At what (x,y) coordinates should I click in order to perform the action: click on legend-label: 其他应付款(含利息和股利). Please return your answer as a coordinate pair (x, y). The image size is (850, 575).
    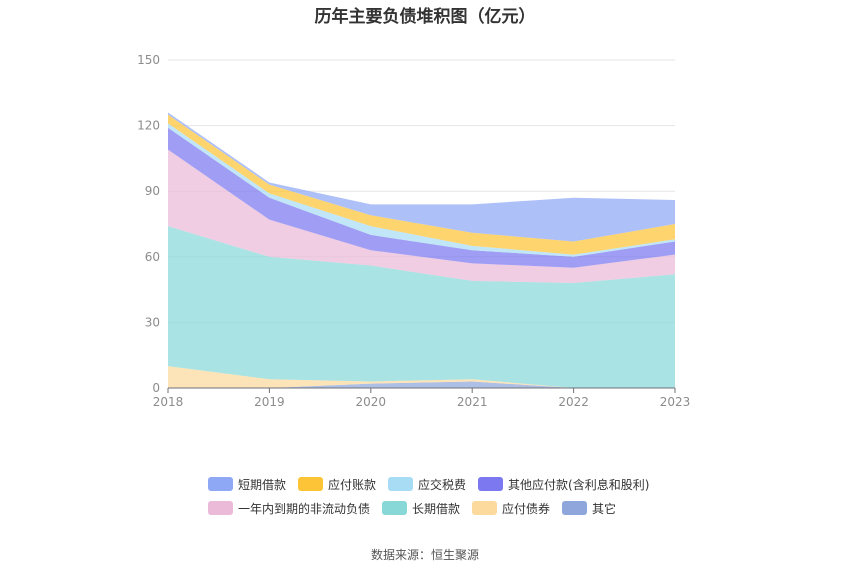
    Looking at the image, I should click on (579, 484).